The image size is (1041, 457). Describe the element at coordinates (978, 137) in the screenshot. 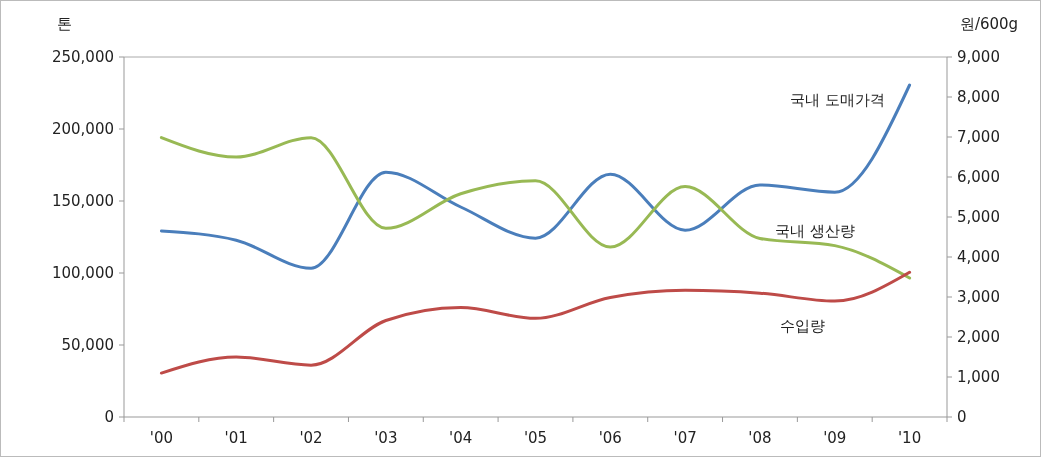

I see `y2-tick-label: 7,000` at that location.